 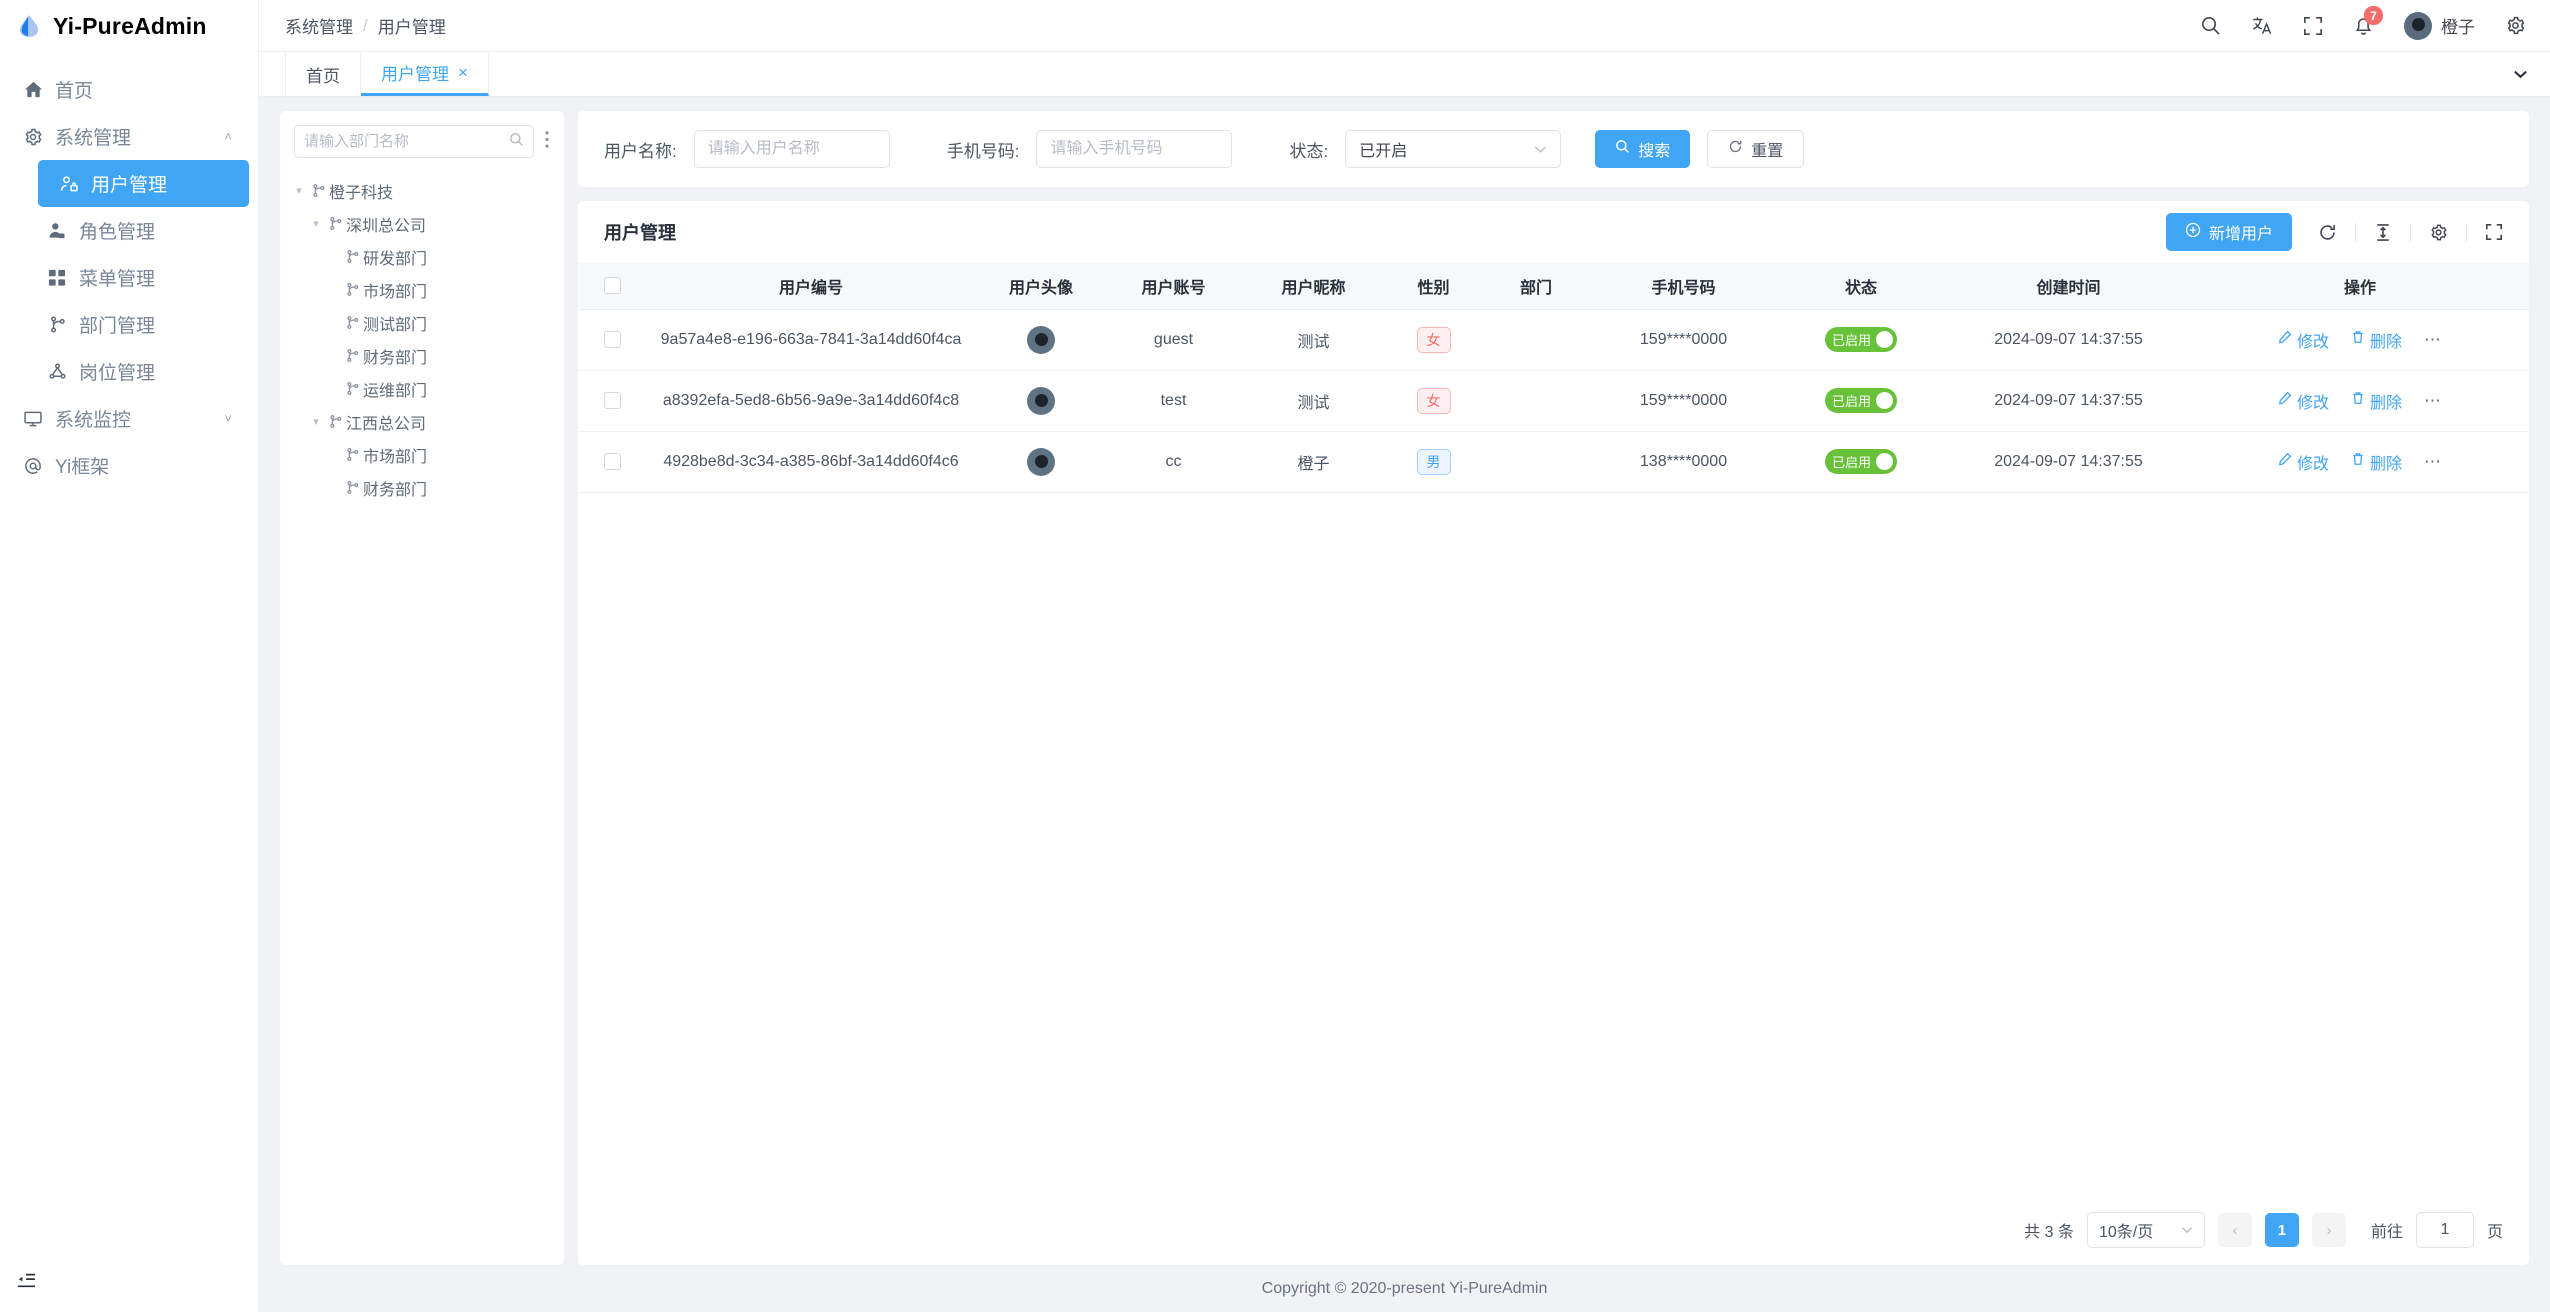 What do you see at coordinates (2240, 234) in the screenshot?
I see `add-user-label: 新增用户` at bounding box center [2240, 234].